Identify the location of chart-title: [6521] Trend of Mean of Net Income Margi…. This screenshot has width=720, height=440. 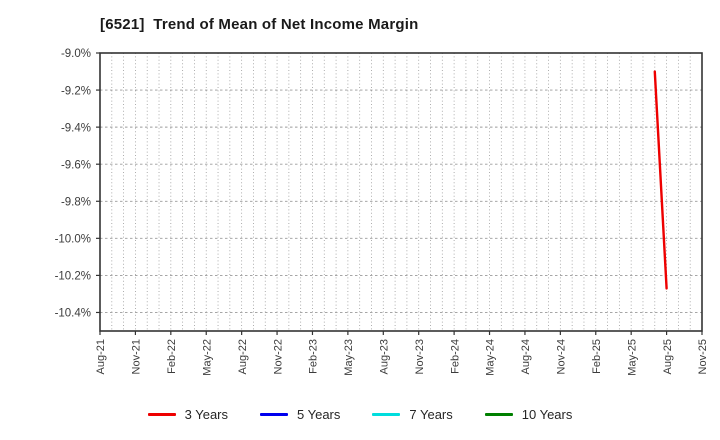
(259, 24).